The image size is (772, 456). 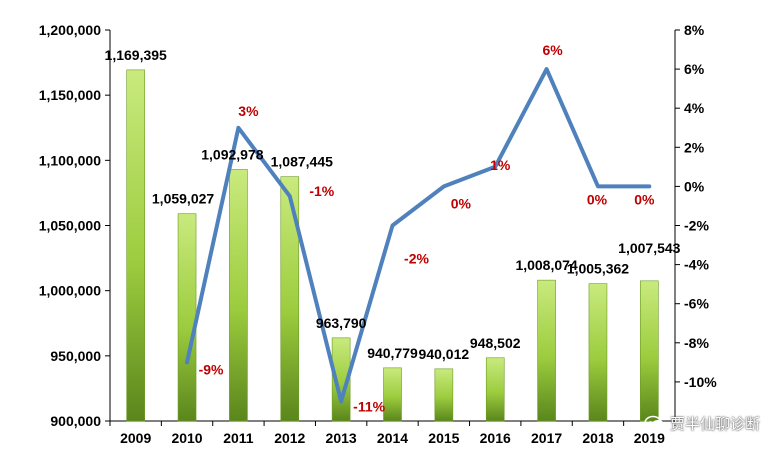 I want to click on line-label-2011: 3%, so click(x=248, y=111).